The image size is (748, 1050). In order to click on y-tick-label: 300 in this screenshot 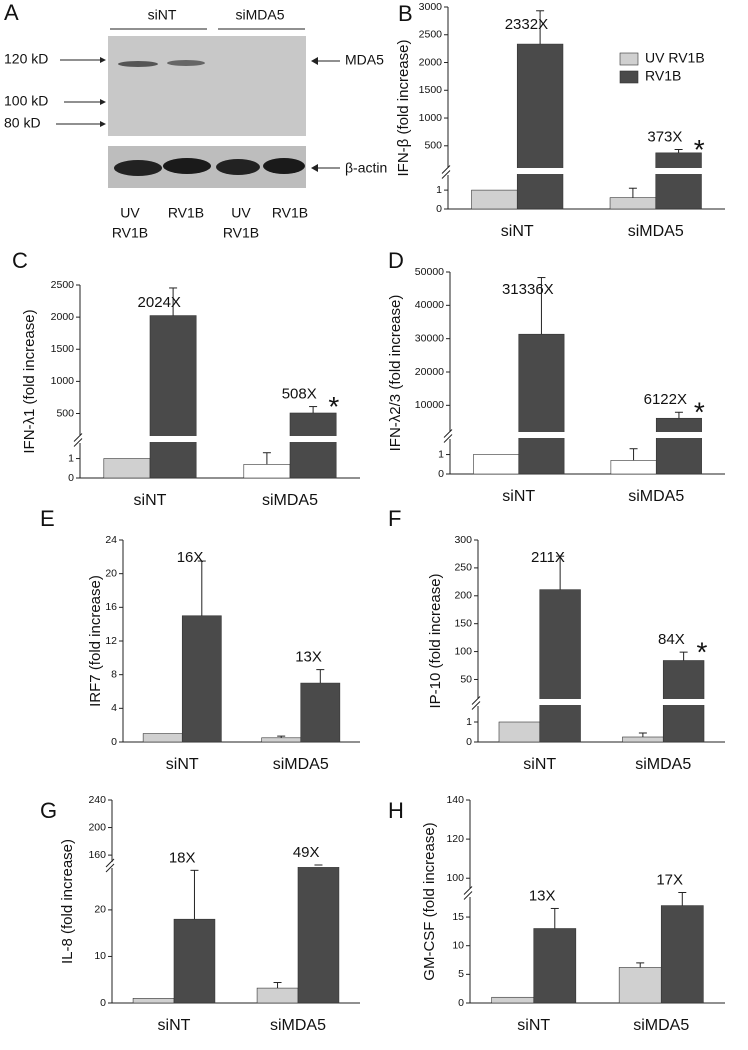, I will do `click(463, 540)`.